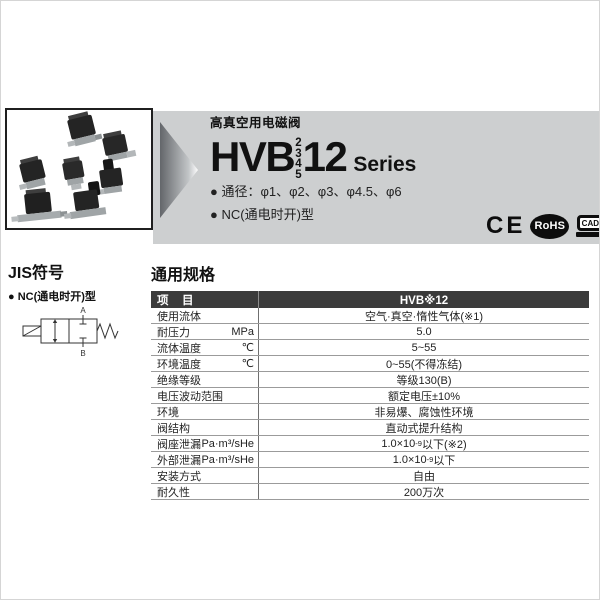  I want to click on ce-mark-icon: CE, so click(506, 225).